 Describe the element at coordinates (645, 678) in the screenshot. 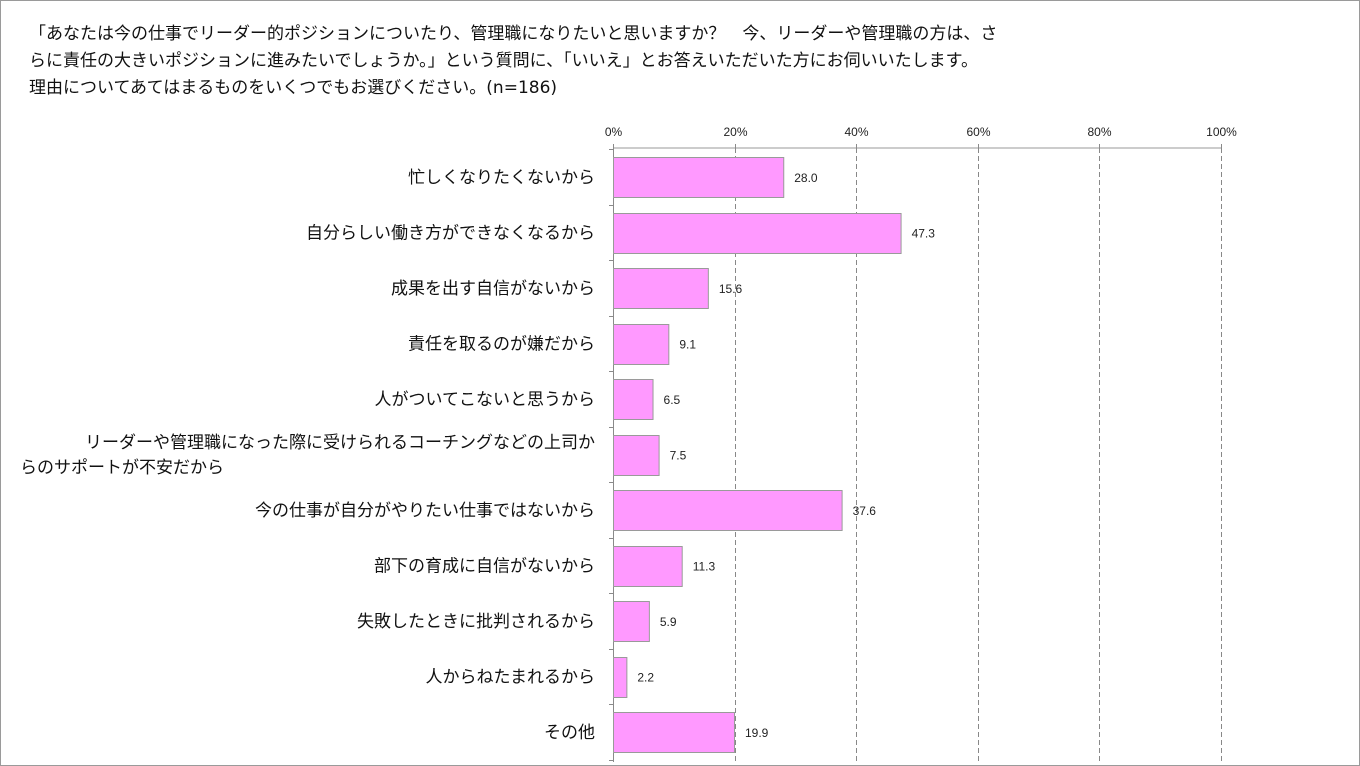

I see `value-label: 2.2` at that location.